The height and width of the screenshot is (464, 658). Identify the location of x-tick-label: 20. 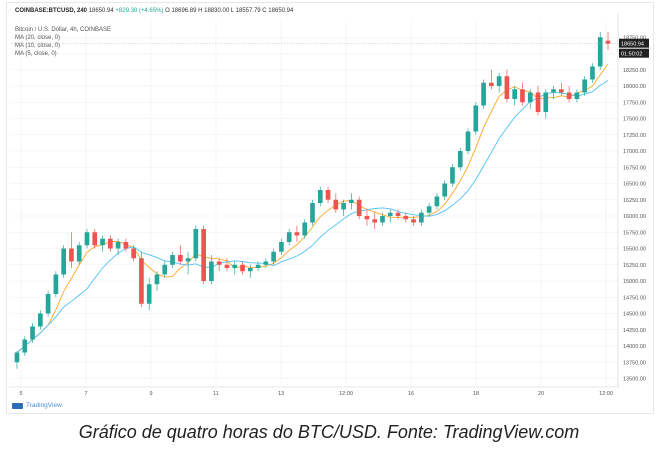
(541, 394).